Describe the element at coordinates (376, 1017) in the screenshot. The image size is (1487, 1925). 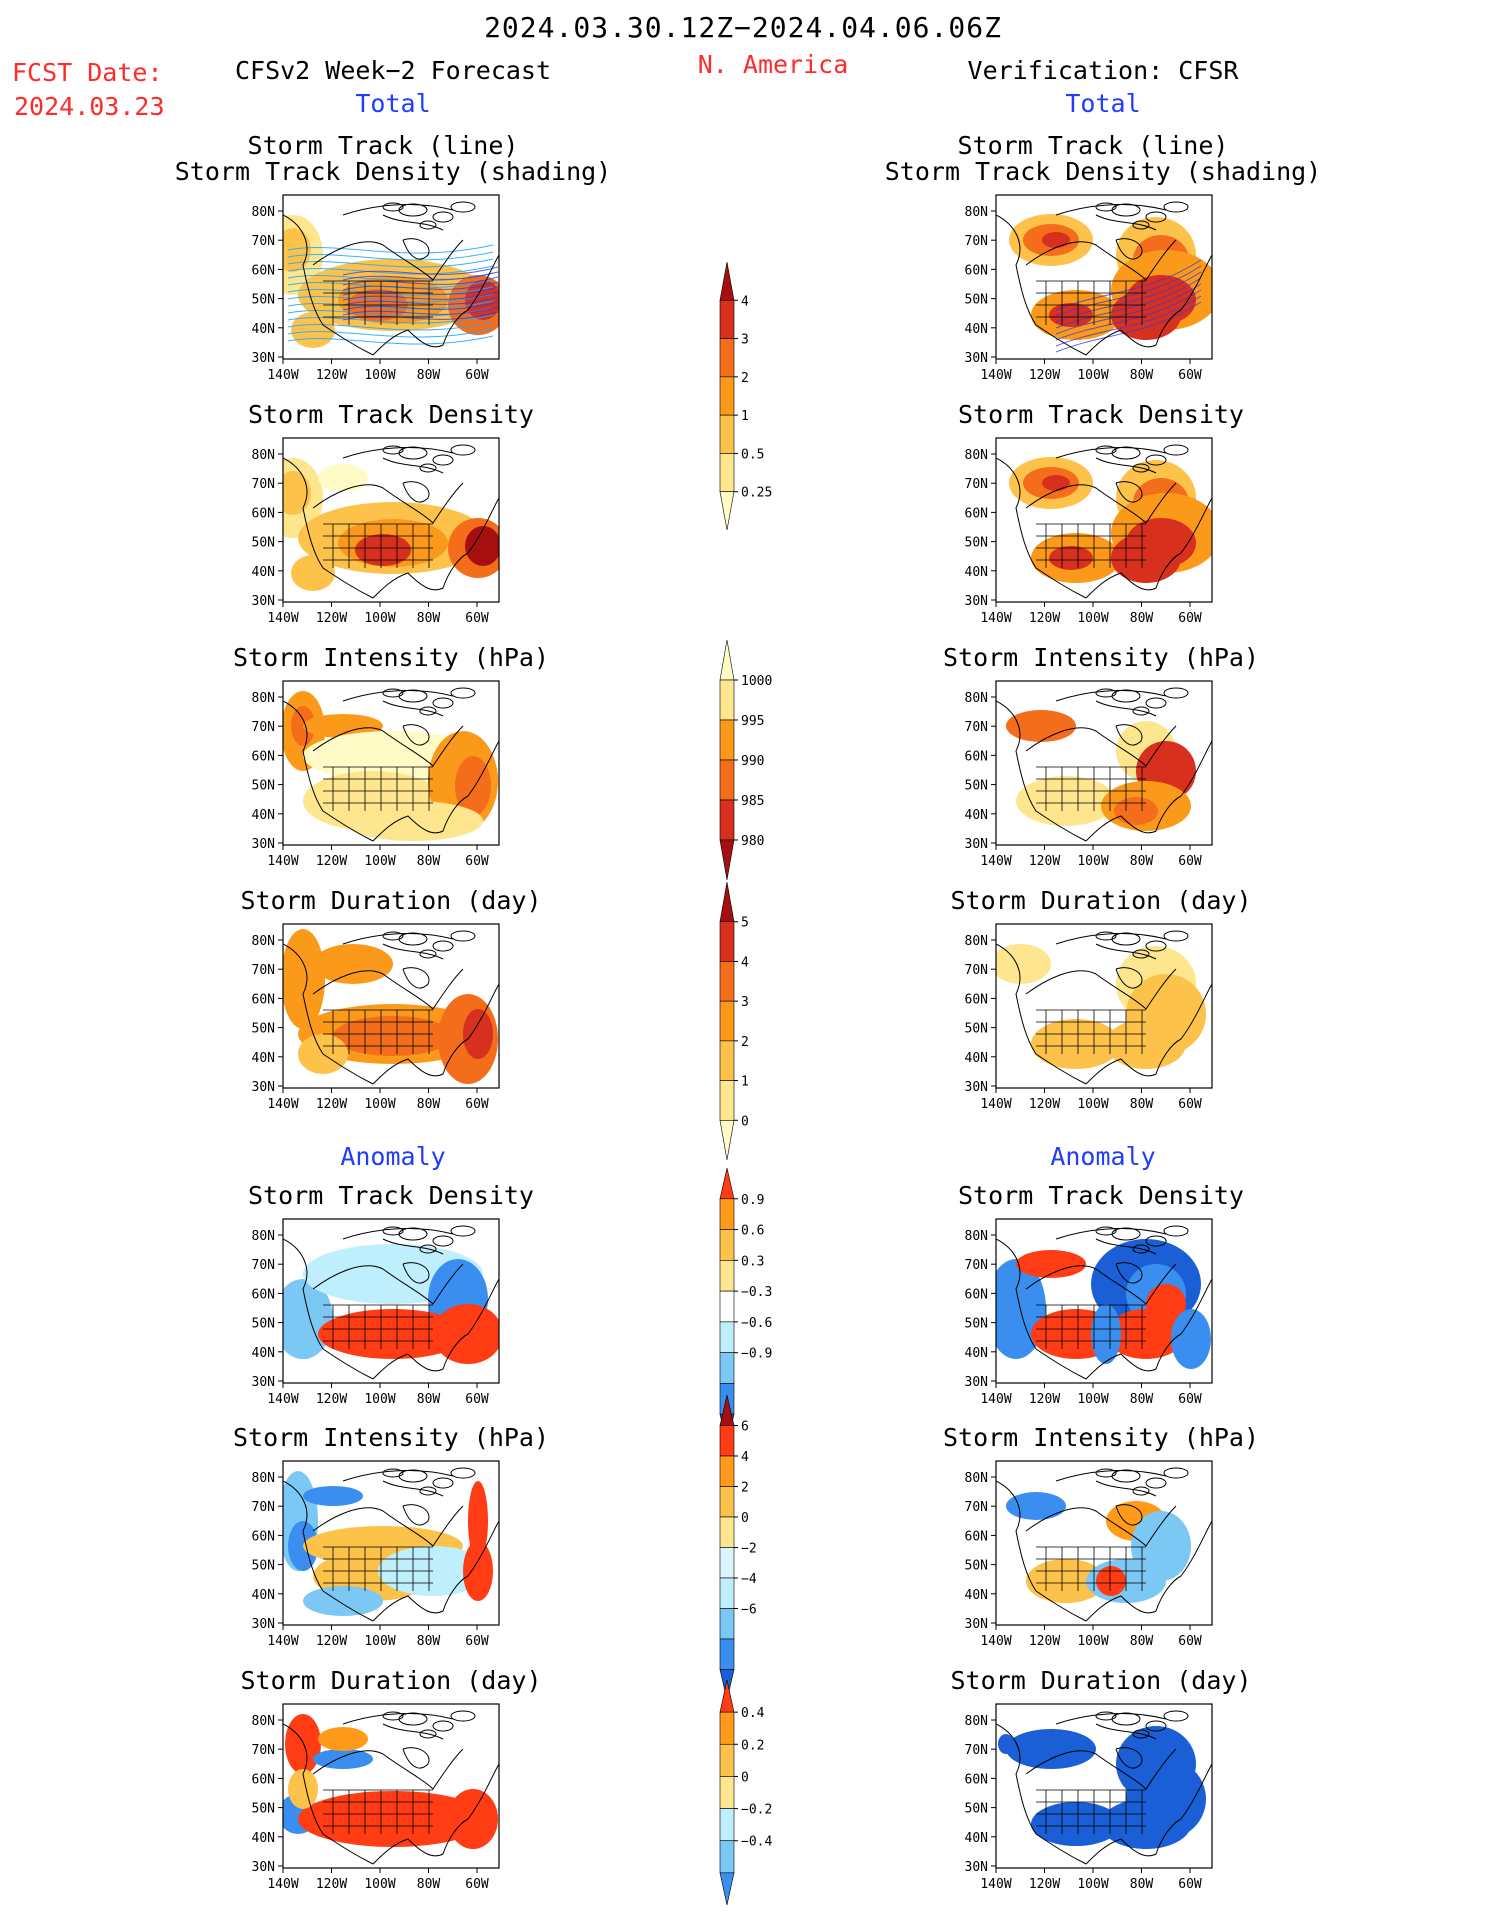
I see `fc-duration-map: 80N 70N 60N 50N 40N 30N 140W 120W 100W 80W 60W` at that location.